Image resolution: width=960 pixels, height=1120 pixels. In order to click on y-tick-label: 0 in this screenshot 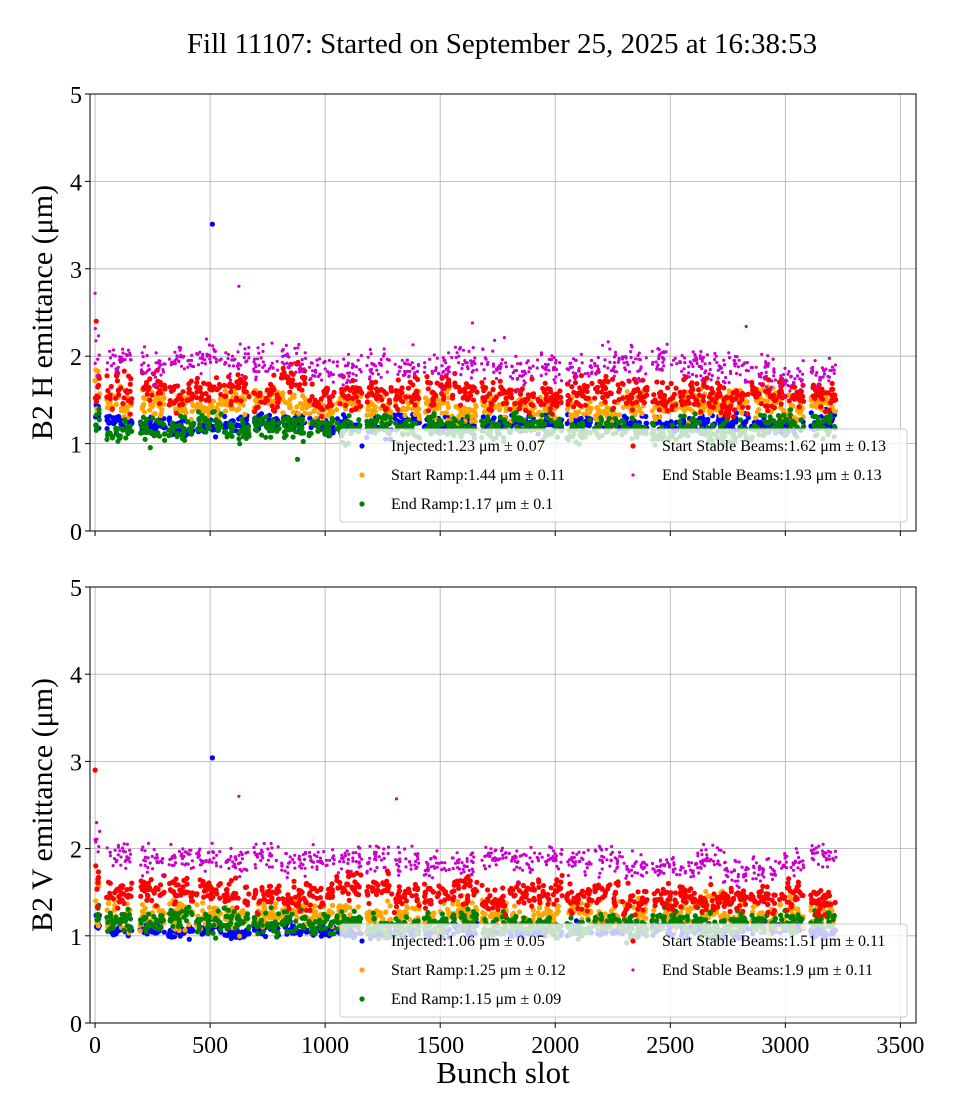, I will do `click(76, 1025)`.